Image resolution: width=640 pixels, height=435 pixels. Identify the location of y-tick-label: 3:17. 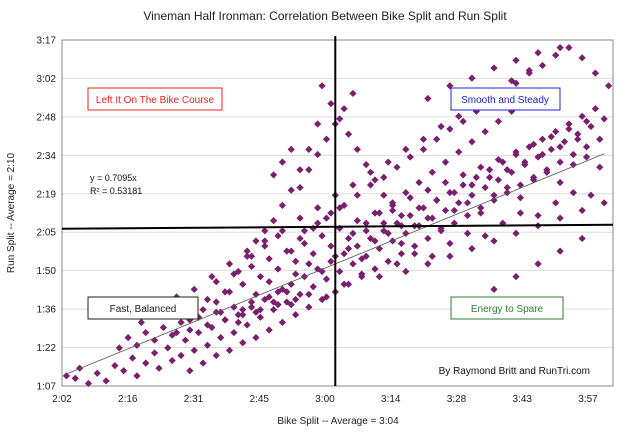
(47, 41).